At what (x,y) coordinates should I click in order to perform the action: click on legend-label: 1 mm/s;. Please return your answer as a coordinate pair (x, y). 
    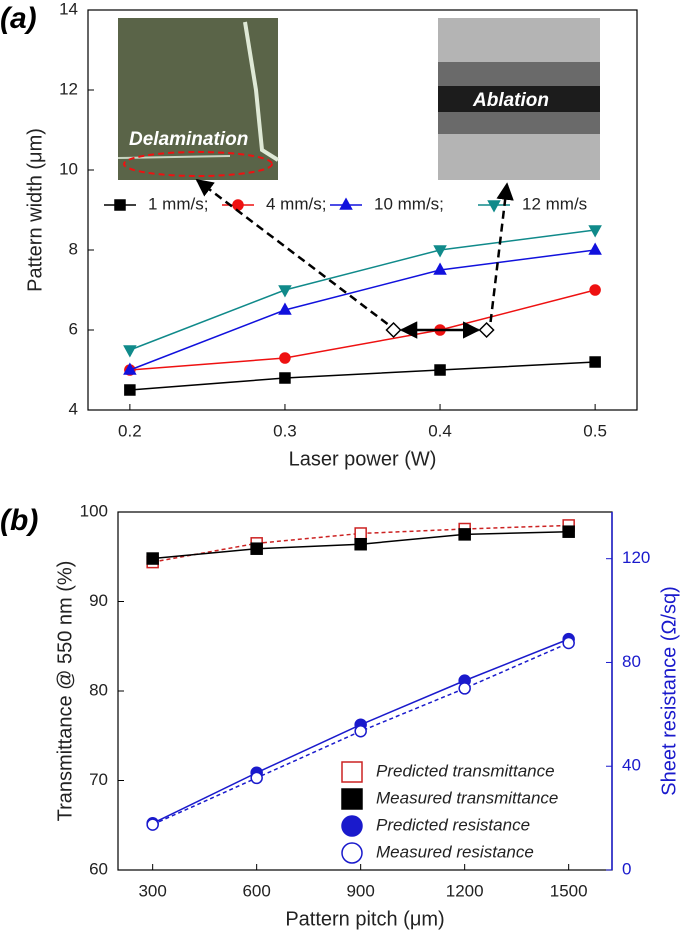
    Looking at the image, I should click on (178, 203).